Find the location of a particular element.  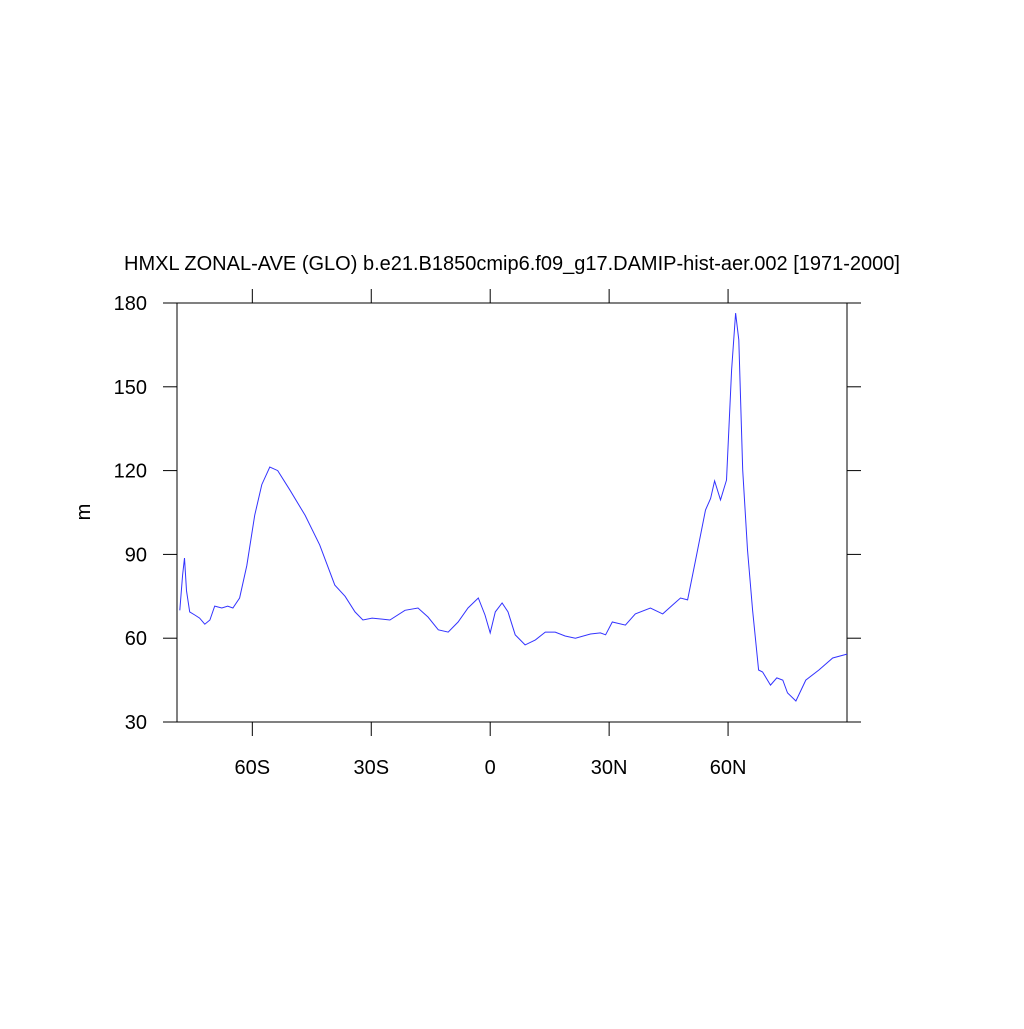

x-tick-label: 60S is located at coordinates (253, 768).